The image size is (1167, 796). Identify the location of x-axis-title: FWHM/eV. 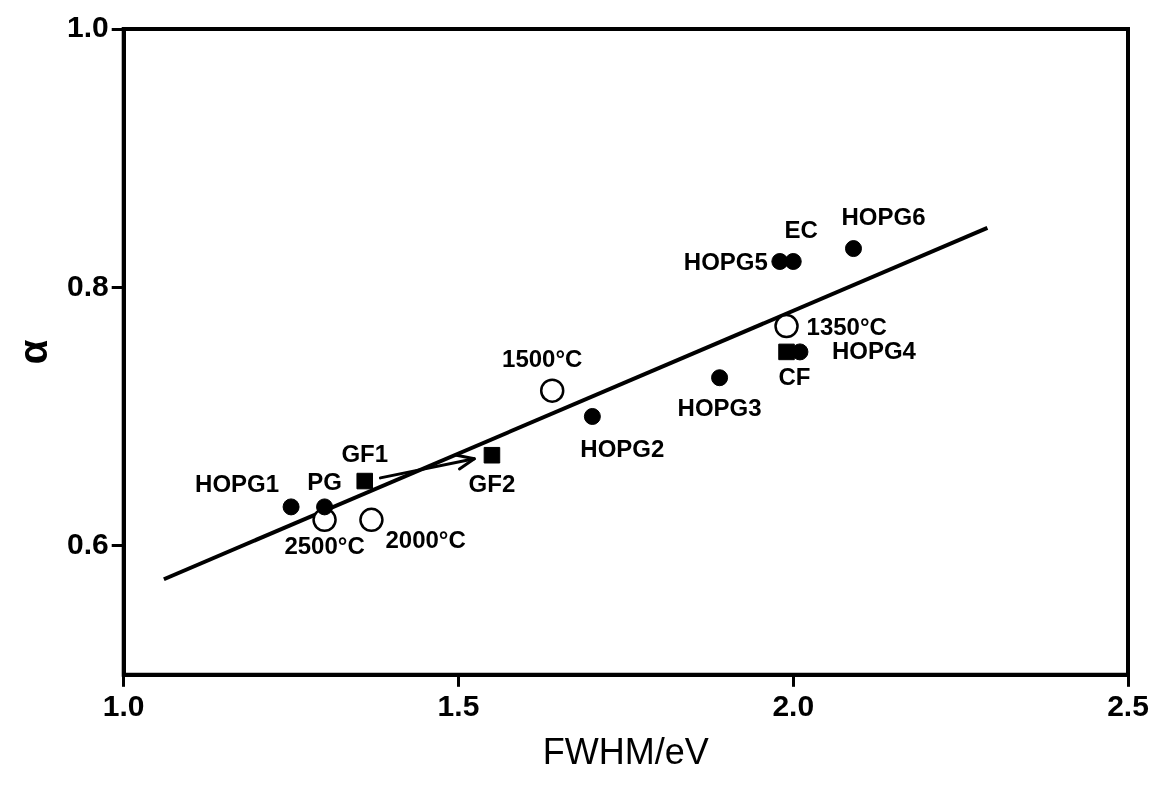
(625, 752).